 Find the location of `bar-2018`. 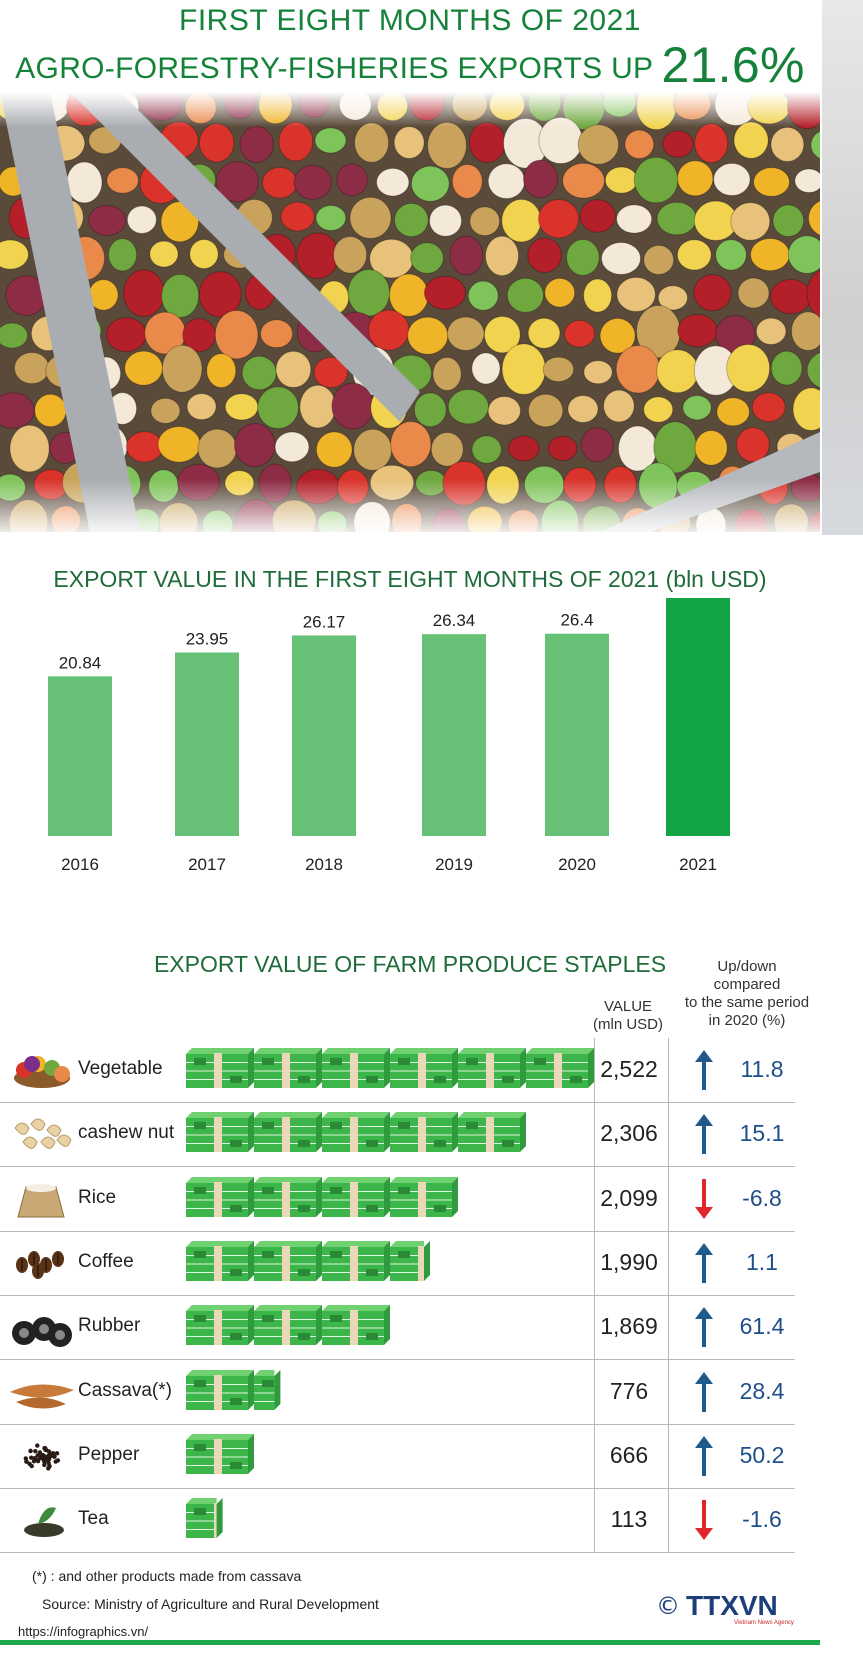

bar-2018 is located at coordinates (324, 735).